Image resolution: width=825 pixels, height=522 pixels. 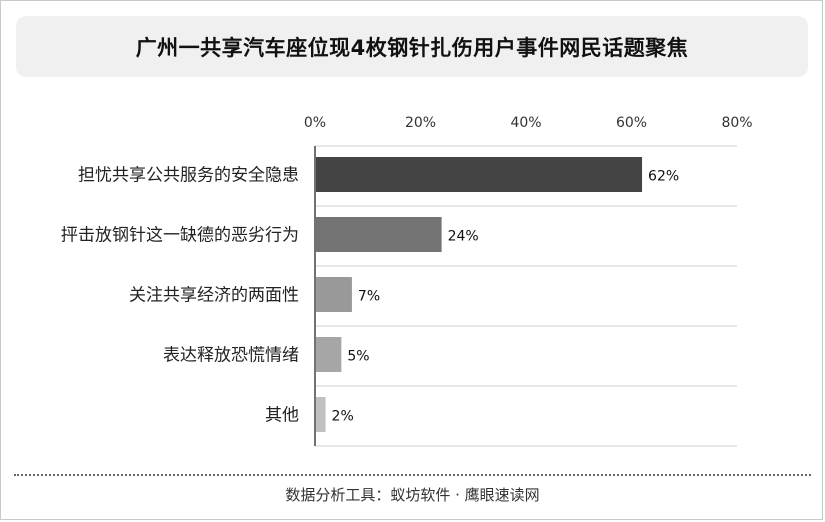 I want to click on x-tick-label: 40%, so click(x=525, y=123).